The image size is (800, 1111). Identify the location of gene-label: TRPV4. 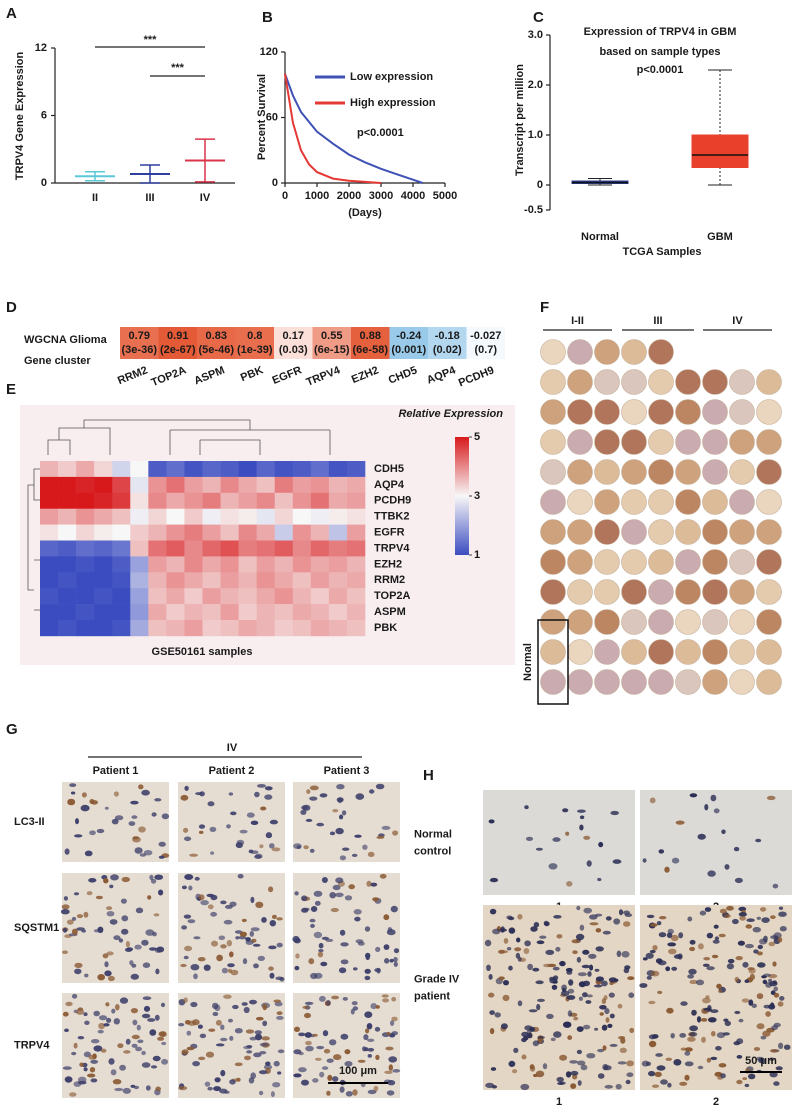
(392, 548).